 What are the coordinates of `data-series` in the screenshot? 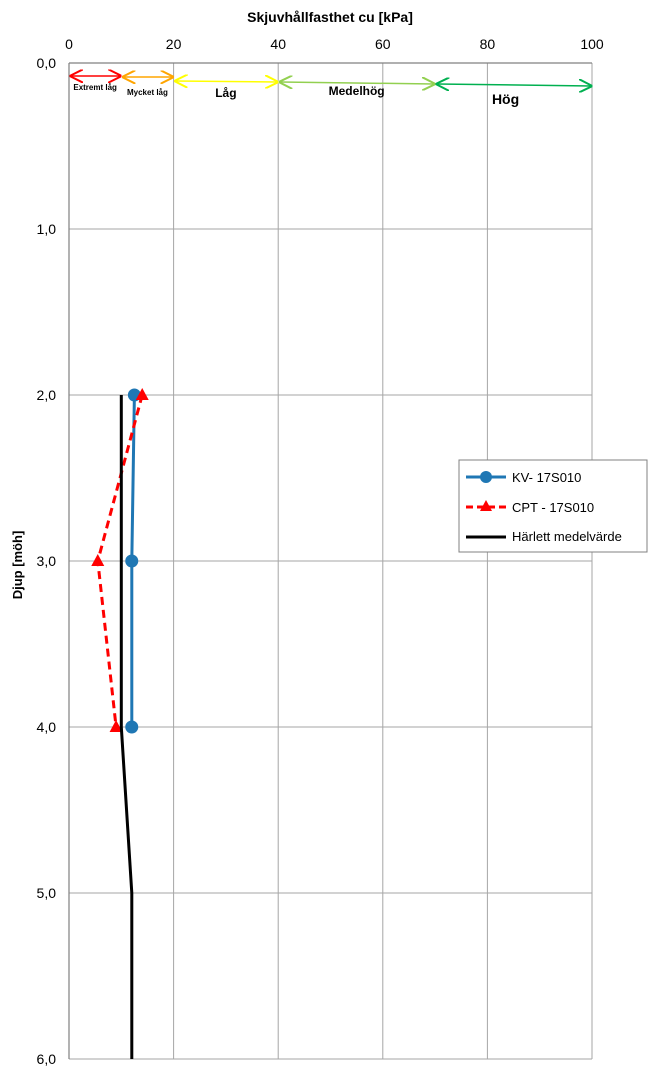 It's located at (120, 723).